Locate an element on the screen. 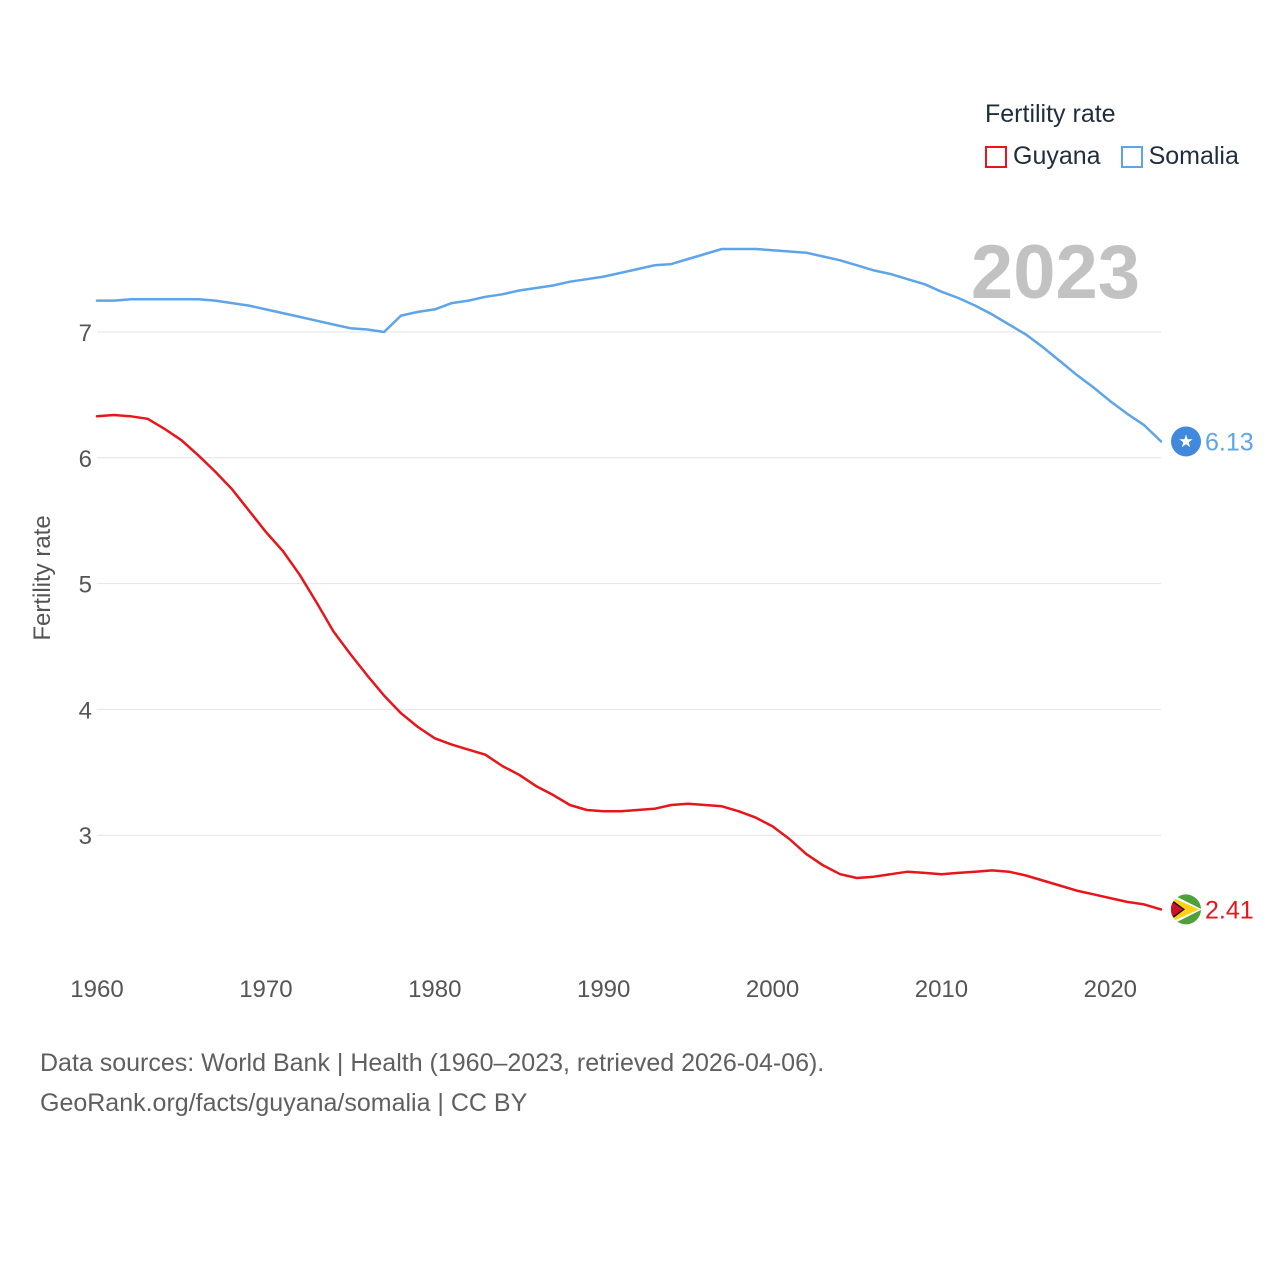 The height and width of the screenshot is (1280, 1280). guyana-end-label: 2.41 is located at coordinates (1229, 910).